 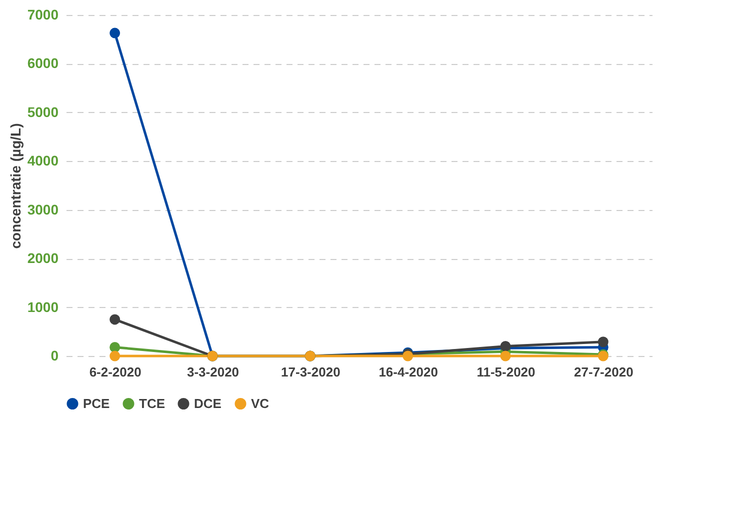 What do you see at coordinates (43, 306) in the screenshot?
I see `y-tick-label: 1000` at bounding box center [43, 306].